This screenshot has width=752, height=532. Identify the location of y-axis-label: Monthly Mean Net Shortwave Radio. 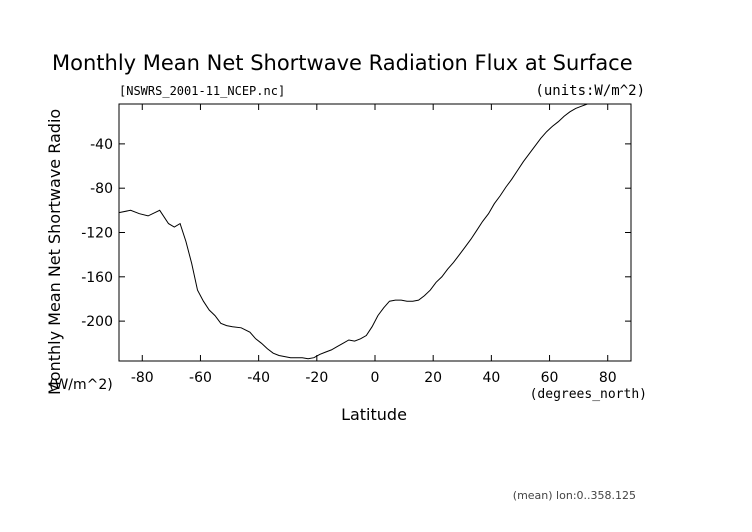
(54, 252).